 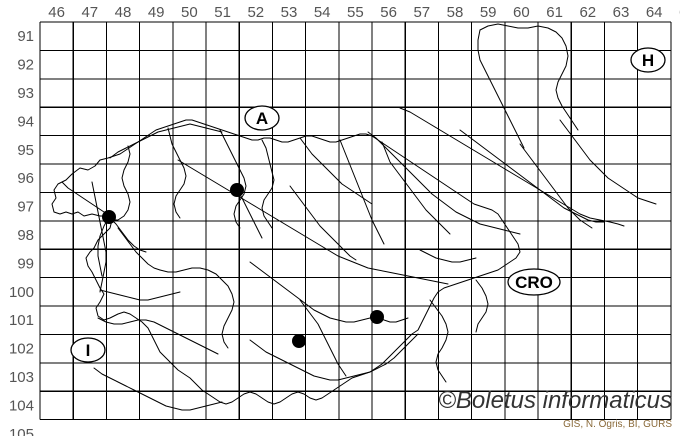 What do you see at coordinates (86, 199) in the screenshot?
I see `border-italy-north` at bounding box center [86, 199].